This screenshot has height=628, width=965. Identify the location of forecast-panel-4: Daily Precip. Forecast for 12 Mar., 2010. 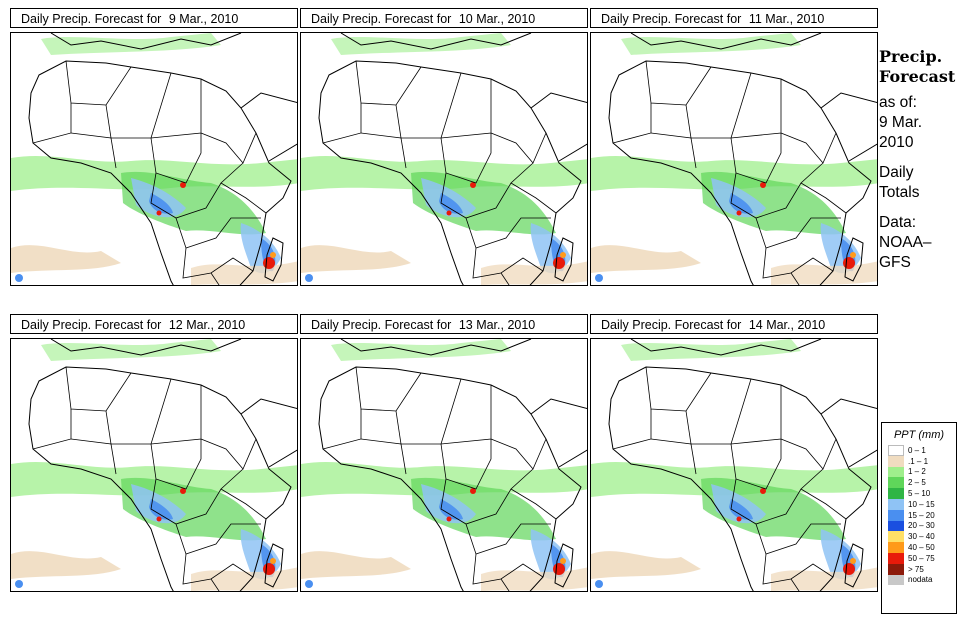
(155, 453).